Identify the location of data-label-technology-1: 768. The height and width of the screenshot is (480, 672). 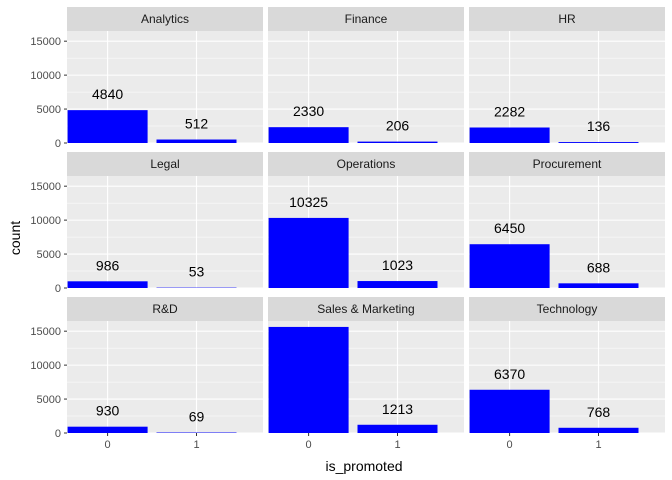
(599, 412).